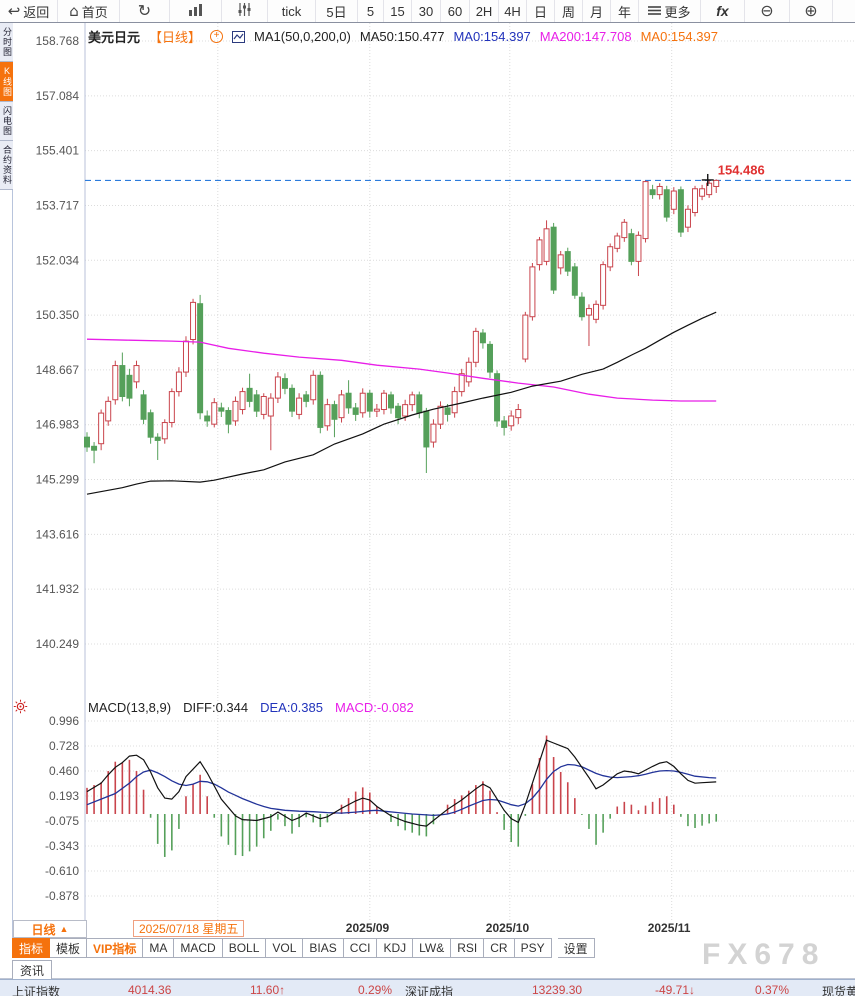 The height and width of the screenshot is (996, 855). What do you see at coordinates (58, 96) in the screenshot?
I see `price-axis-label: 157.084` at bounding box center [58, 96].